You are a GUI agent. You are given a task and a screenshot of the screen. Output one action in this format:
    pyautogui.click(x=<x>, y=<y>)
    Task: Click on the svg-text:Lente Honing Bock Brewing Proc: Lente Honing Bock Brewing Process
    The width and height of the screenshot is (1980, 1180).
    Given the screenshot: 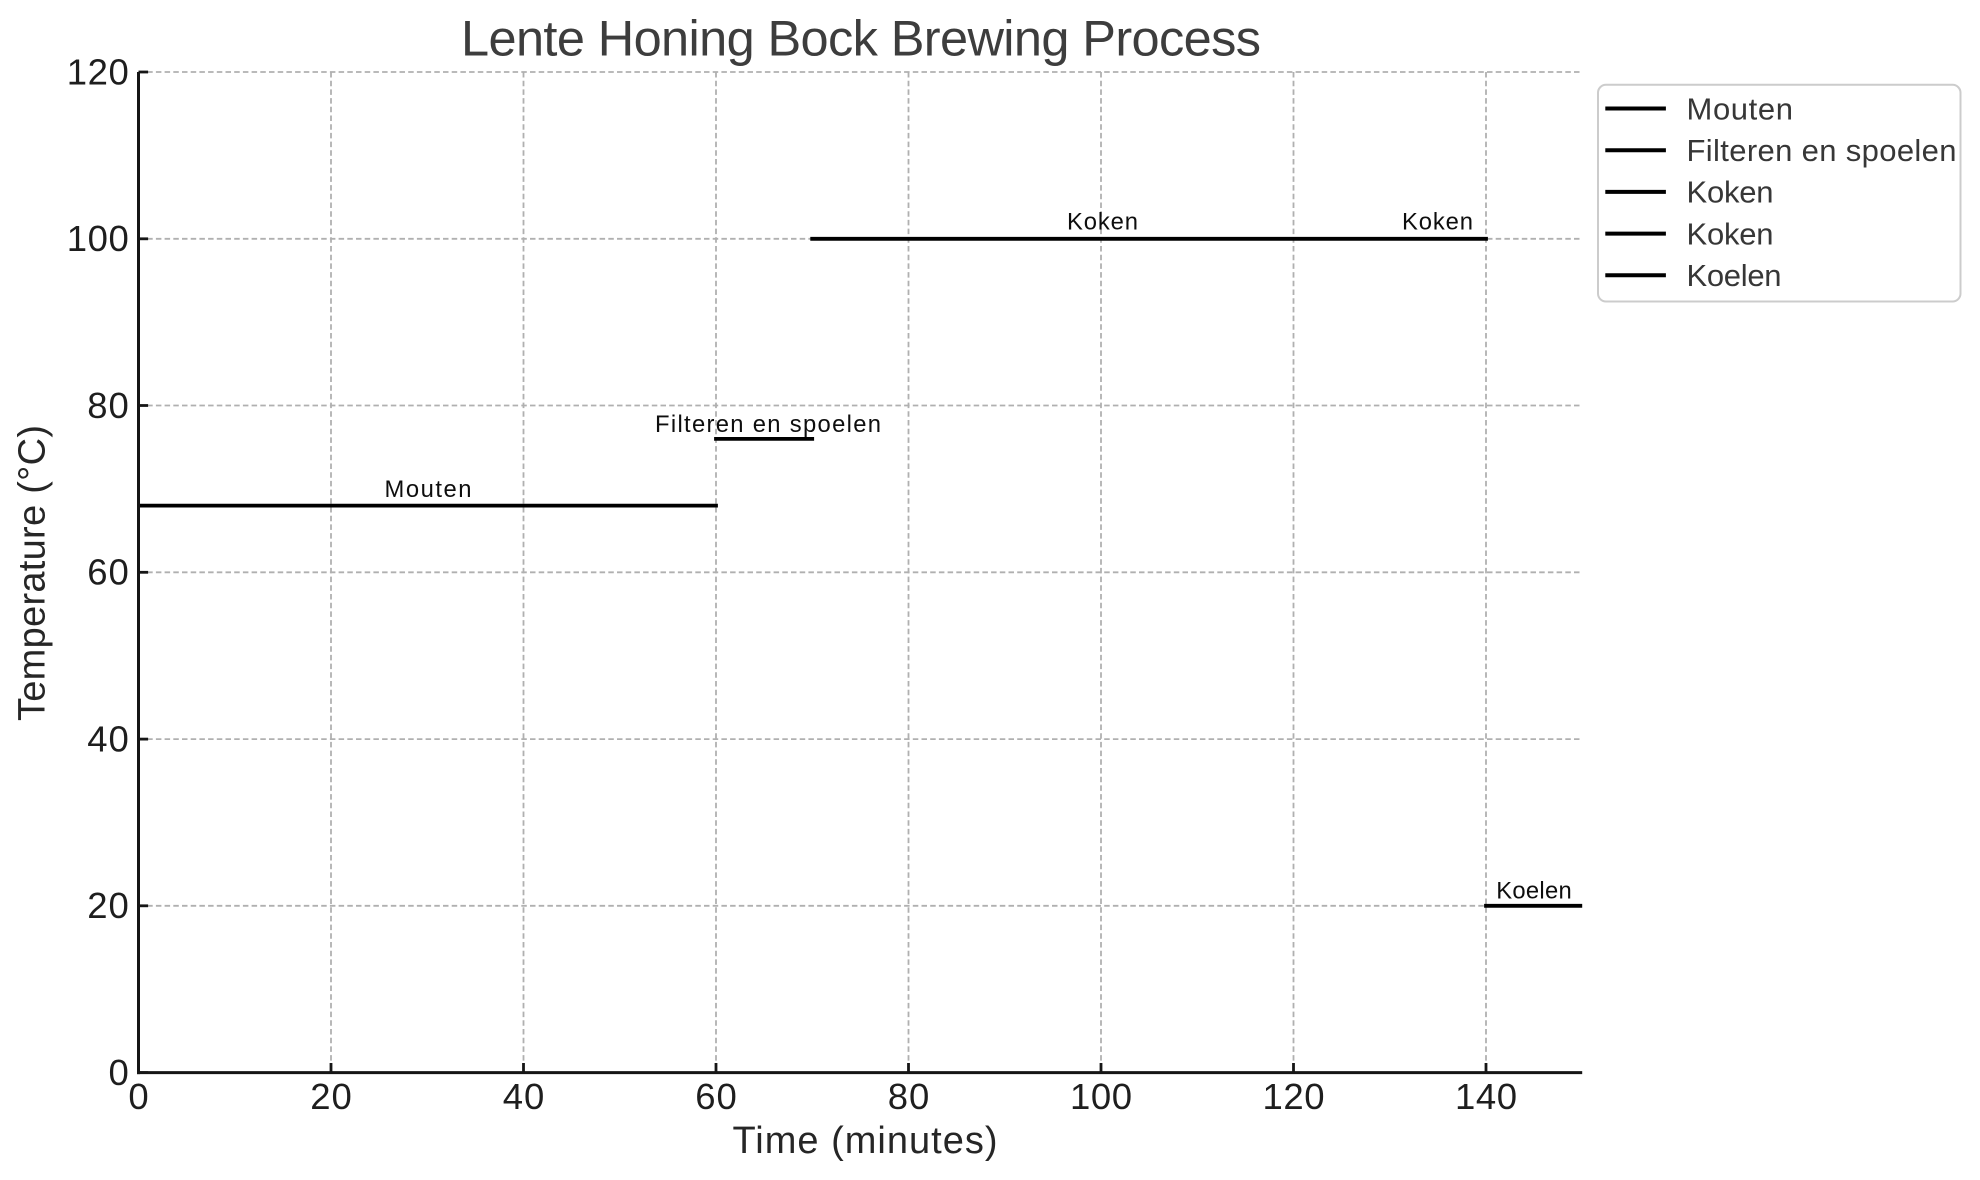 What is the action you would take?
    pyautogui.click(x=861, y=38)
    